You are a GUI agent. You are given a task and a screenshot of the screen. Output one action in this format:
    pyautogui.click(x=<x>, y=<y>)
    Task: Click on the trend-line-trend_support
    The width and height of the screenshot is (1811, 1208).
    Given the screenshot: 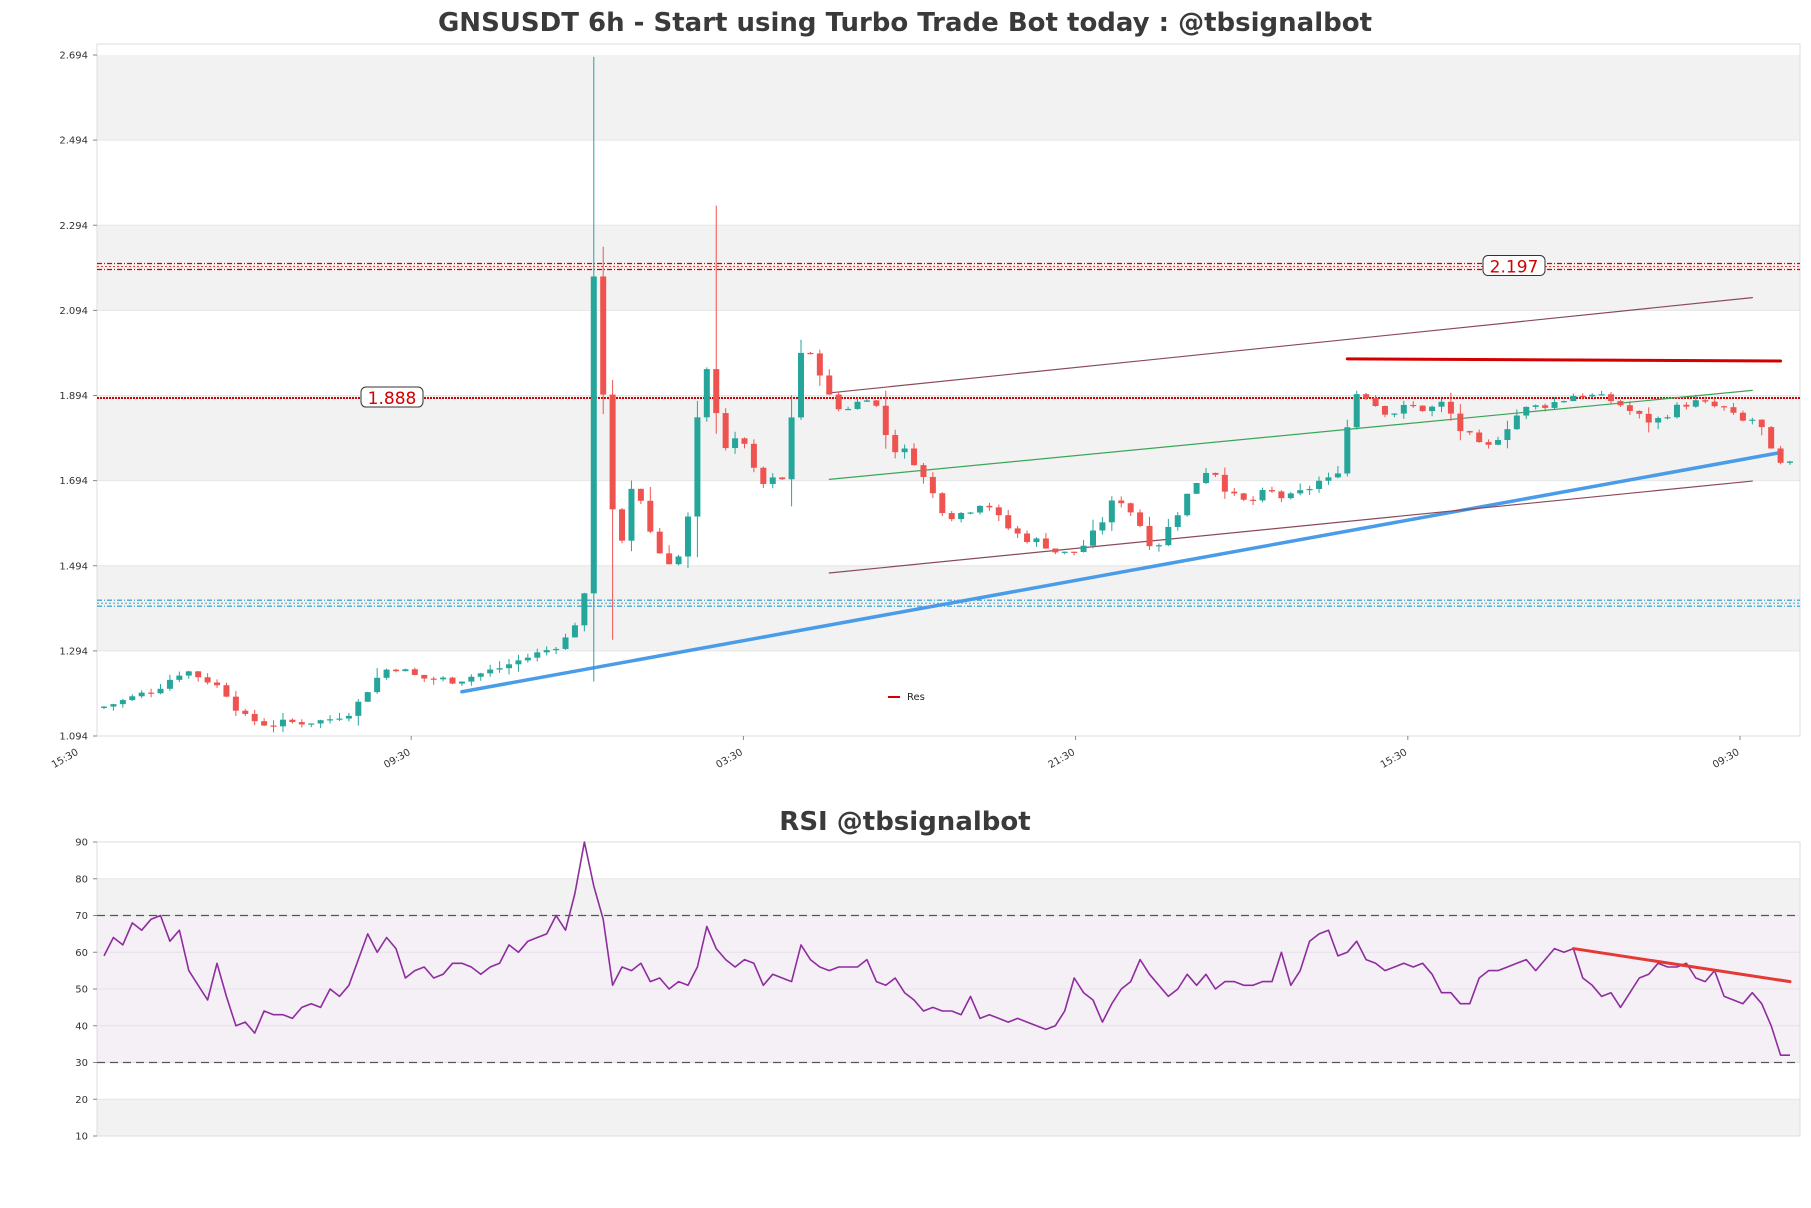 What is the action you would take?
    pyautogui.click(x=1121, y=572)
    